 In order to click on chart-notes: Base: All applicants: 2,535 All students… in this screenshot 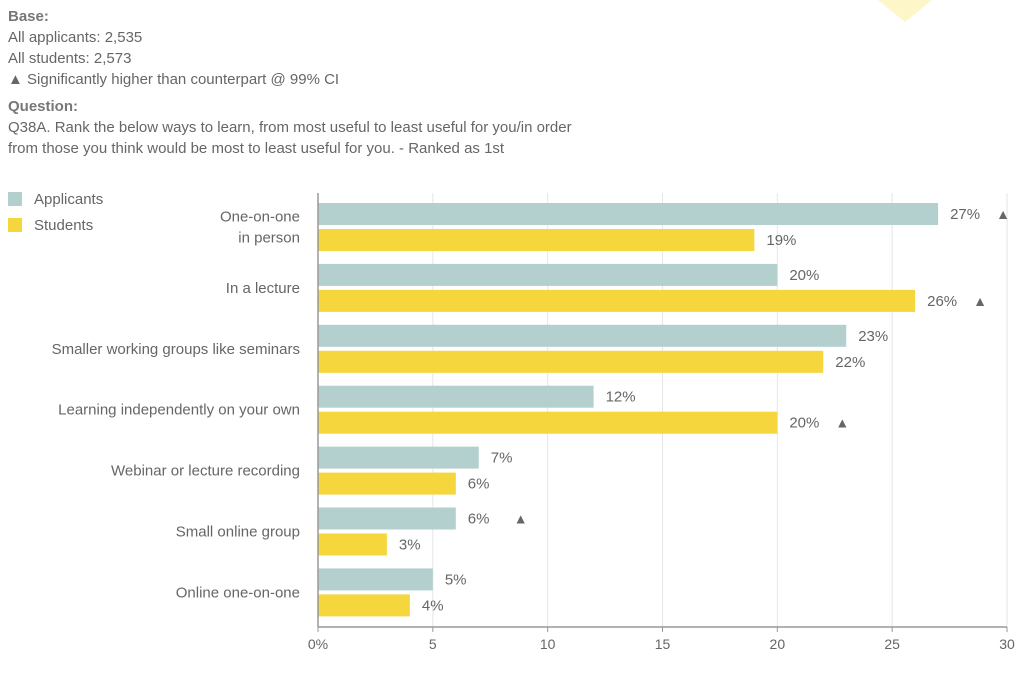, I will do `click(290, 82)`.